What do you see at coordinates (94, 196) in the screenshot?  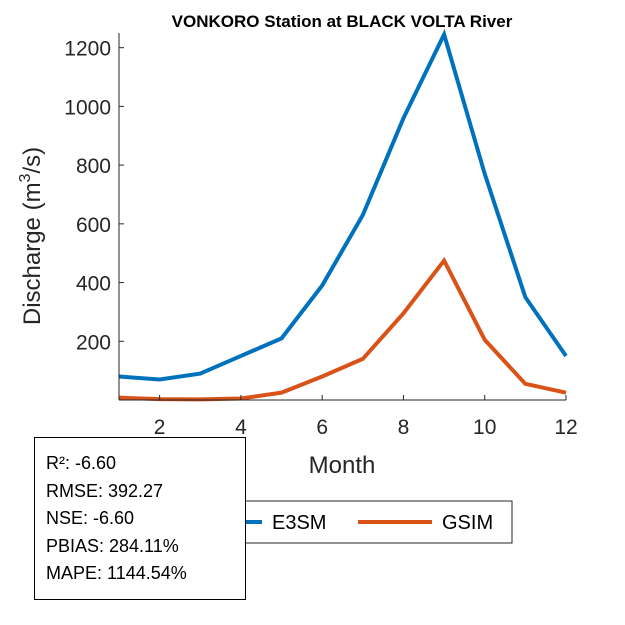 I see `y-ticks: 200 400 600 800 1000 1200` at bounding box center [94, 196].